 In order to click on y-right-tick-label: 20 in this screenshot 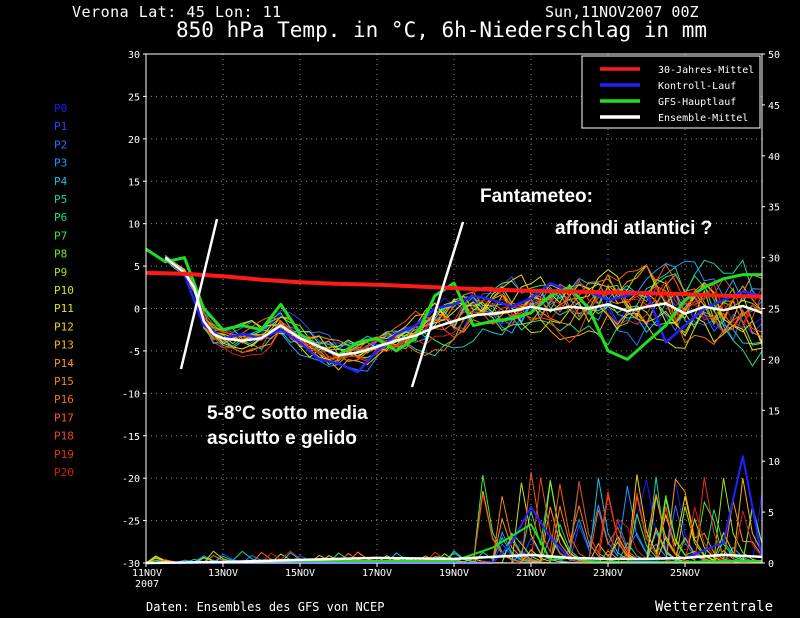, I will do `click(774, 360)`.